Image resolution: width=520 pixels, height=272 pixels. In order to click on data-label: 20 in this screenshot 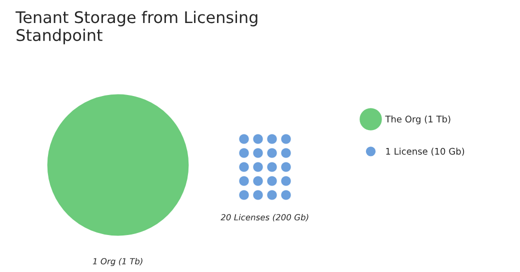, I will do `click(225, 217)`.